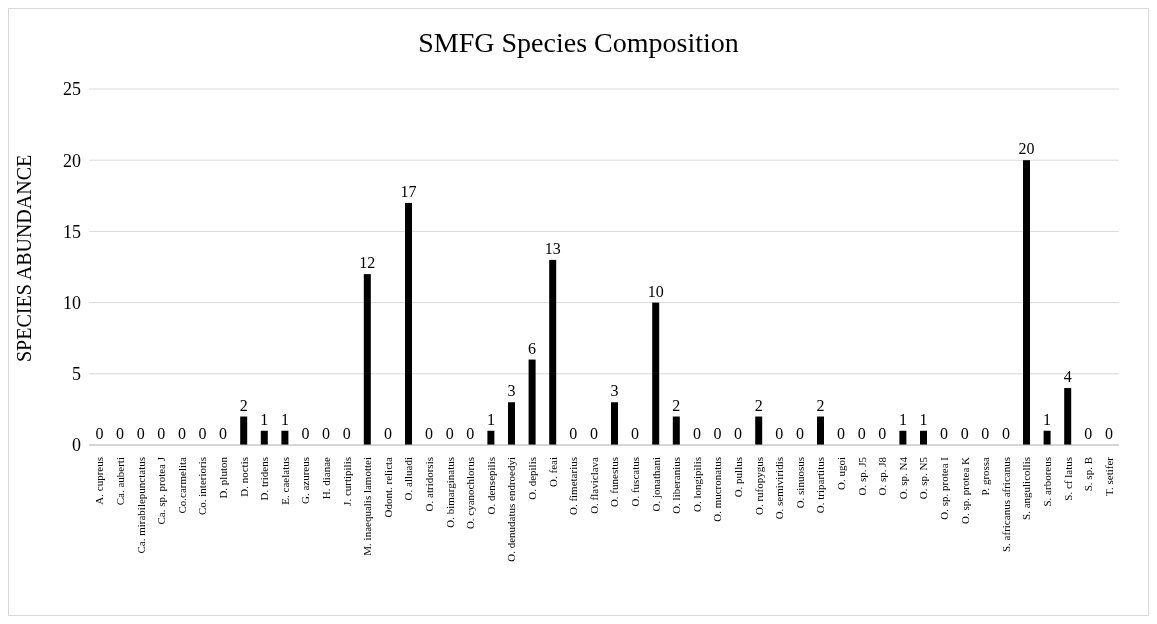 The width and height of the screenshot is (1157, 624). I want to click on x-tick-label: S. angulicollis, so click(1026, 488).